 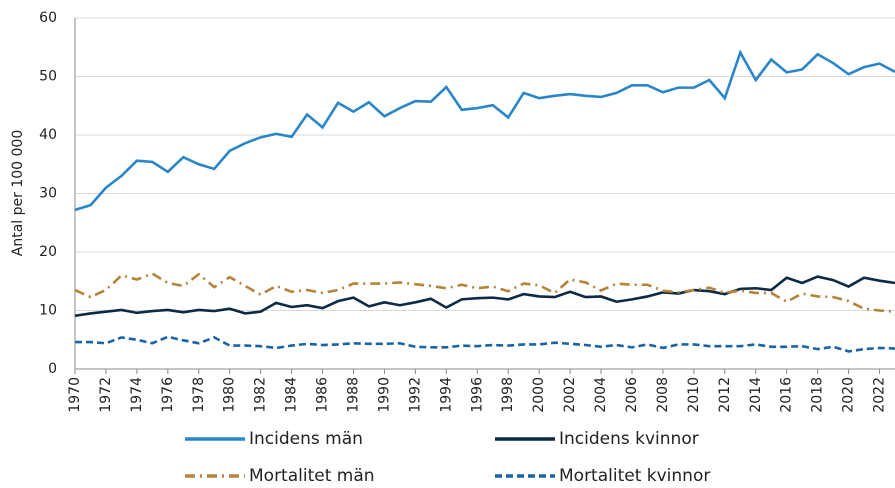 What do you see at coordinates (415, 395) in the screenshot?
I see `x-tick-label: 1992` at bounding box center [415, 395].